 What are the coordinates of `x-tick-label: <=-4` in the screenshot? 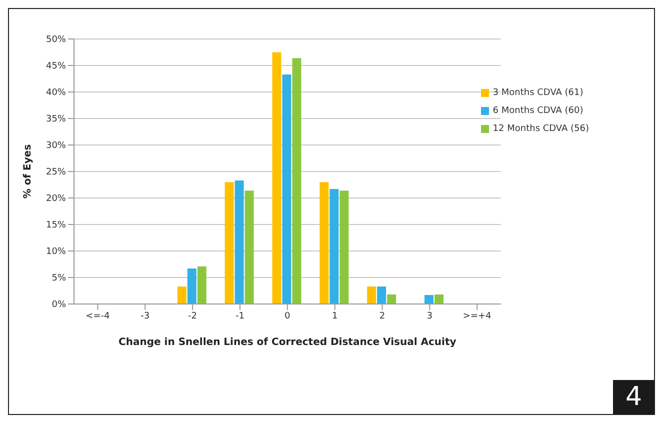 It's located at (98, 316).